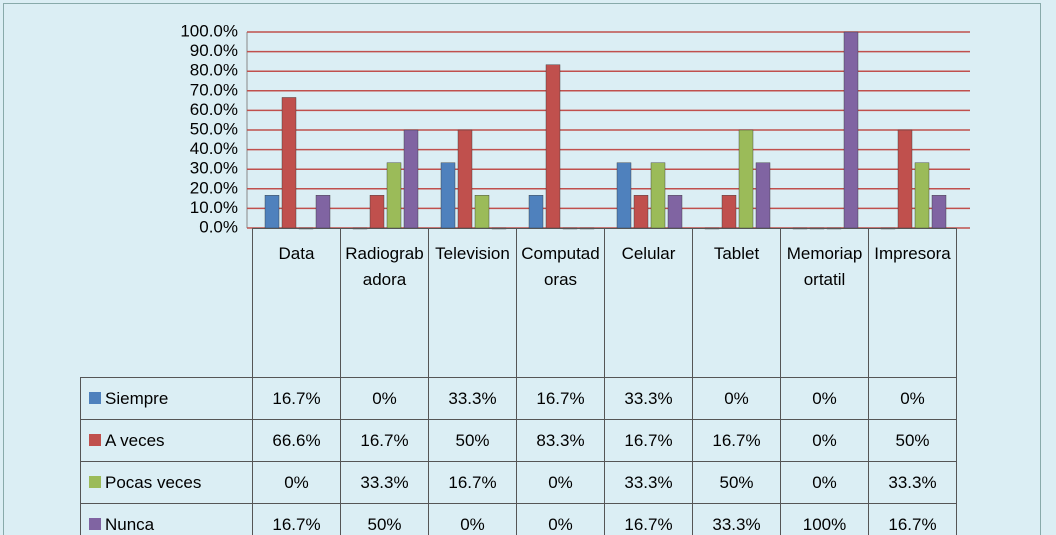  I want to click on y-tick-label: 60.0%, so click(214, 109).